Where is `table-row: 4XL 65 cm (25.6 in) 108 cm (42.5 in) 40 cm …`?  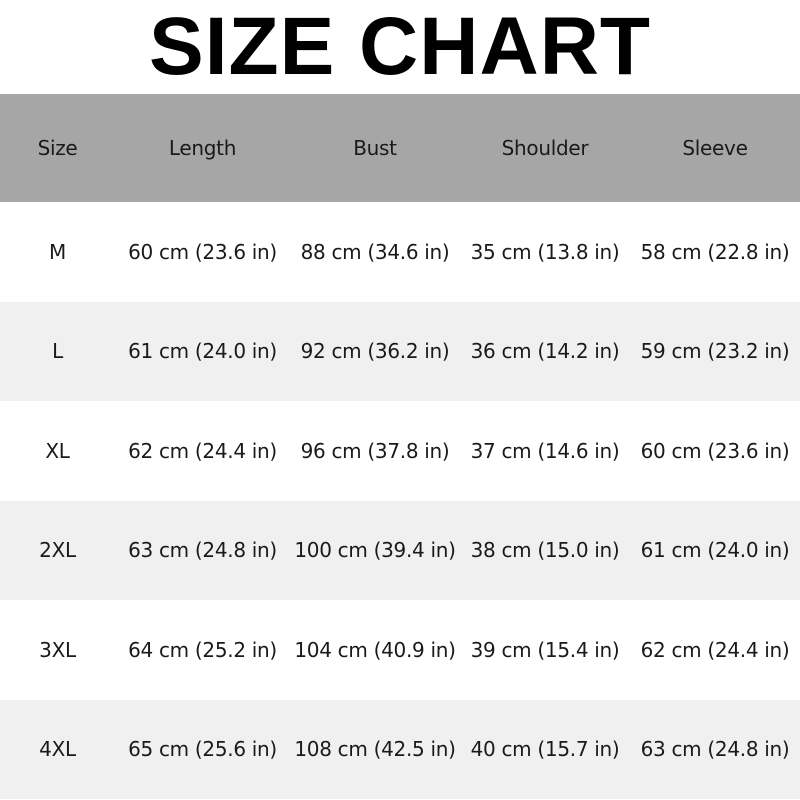 table-row: 4XL 65 cm (25.6 in) 108 cm (42.5 in) 40 cm … is located at coordinates (400, 749).